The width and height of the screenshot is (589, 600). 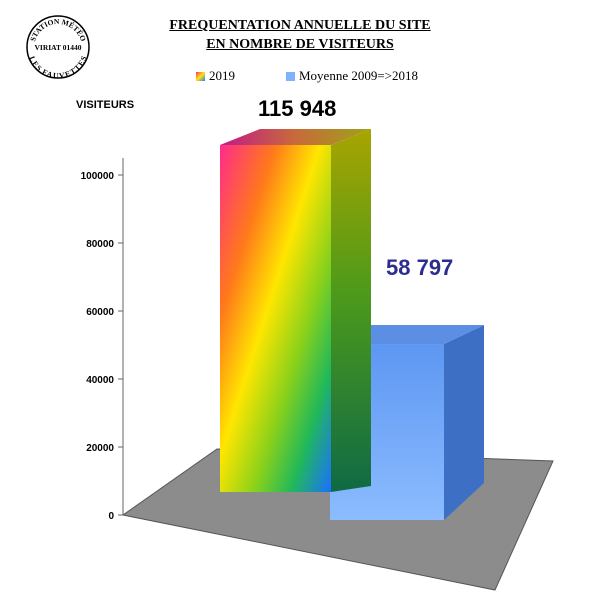 I want to click on legend-label-2019: 2019, so click(x=222, y=75).